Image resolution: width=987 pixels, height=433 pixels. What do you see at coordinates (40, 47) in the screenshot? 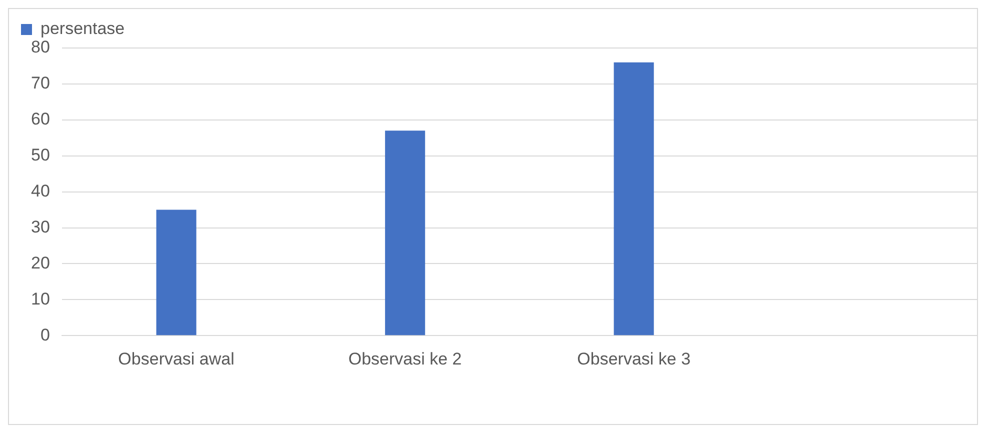
I see `y-tick-label: 80` at bounding box center [40, 47].